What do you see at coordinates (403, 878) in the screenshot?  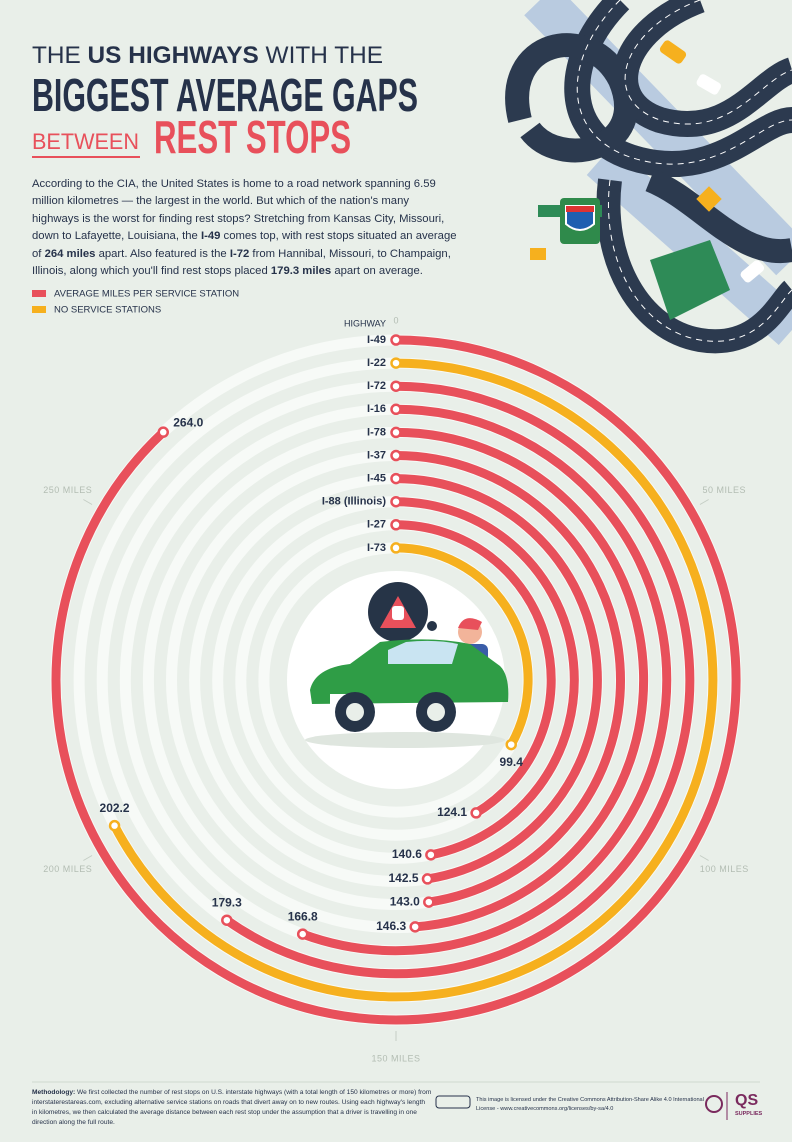 I see `value-label: 142.5` at bounding box center [403, 878].